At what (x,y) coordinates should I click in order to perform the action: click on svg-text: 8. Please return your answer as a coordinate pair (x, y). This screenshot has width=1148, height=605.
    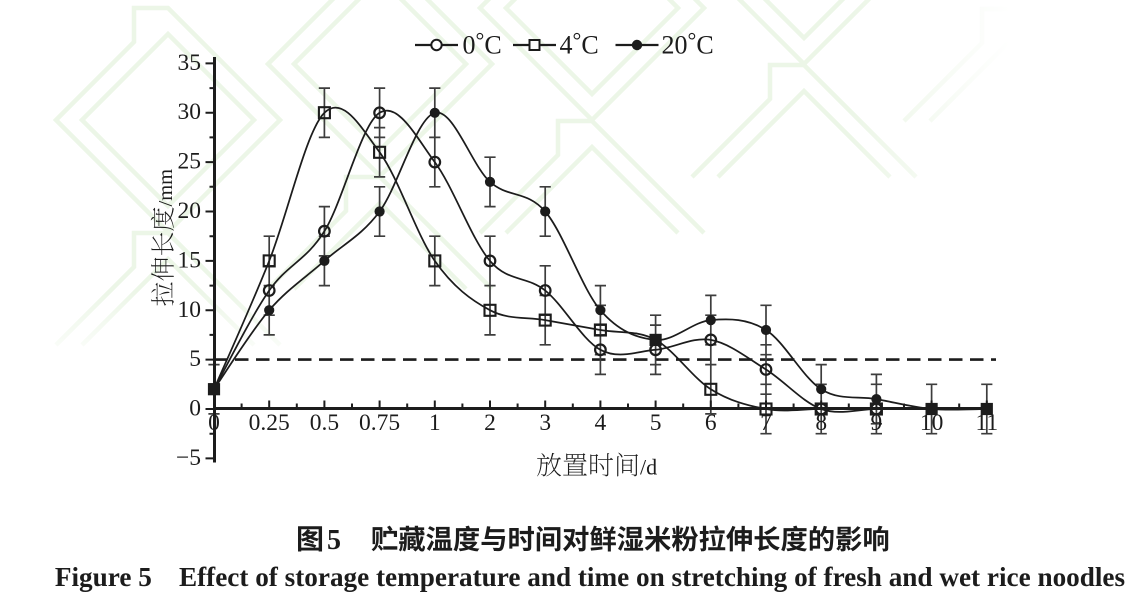
    Looking at the image, I should click on (821, 423).